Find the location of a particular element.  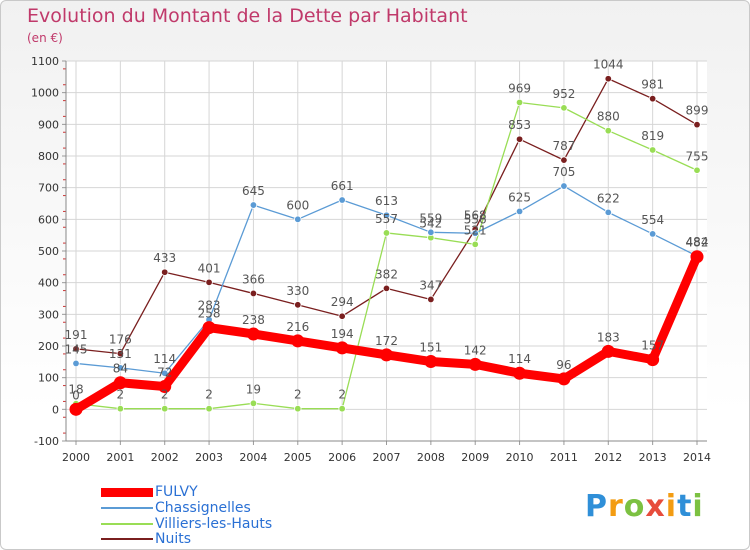

data-label-nuits: 191 is located at coordinates (76, 335).